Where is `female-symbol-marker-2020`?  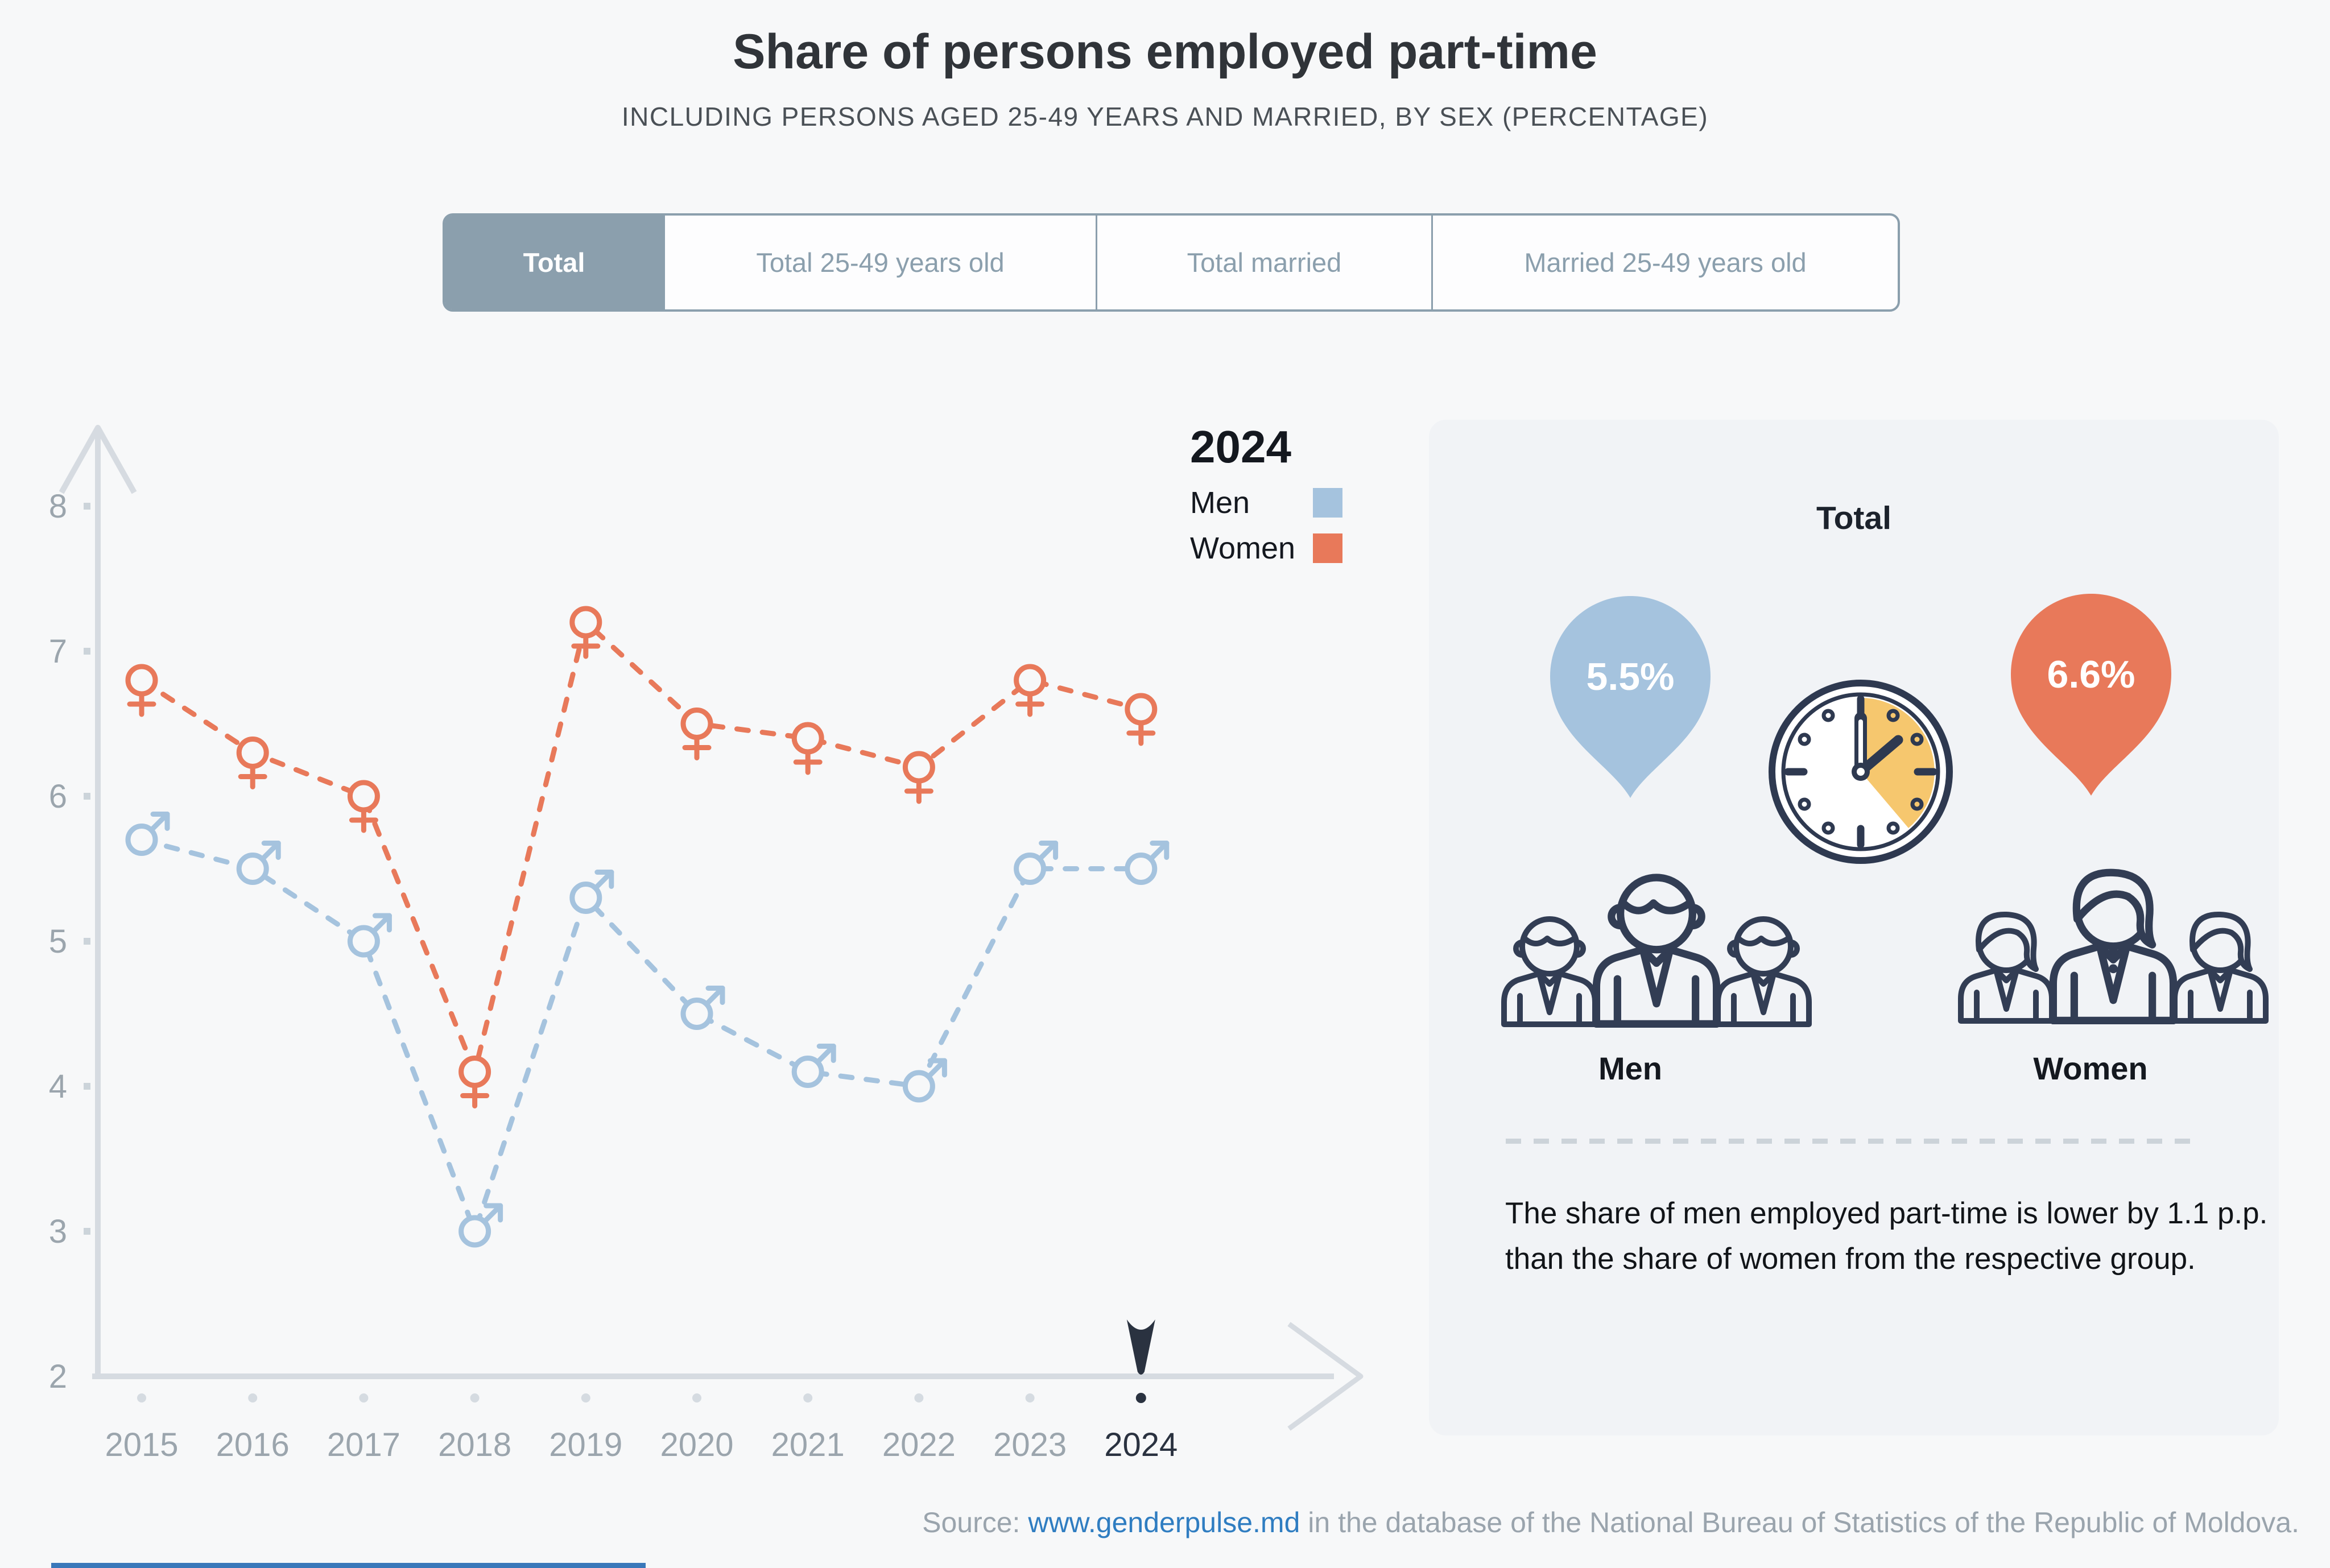 female-symbol-marker-2020 is located at coordinates (696, 734).